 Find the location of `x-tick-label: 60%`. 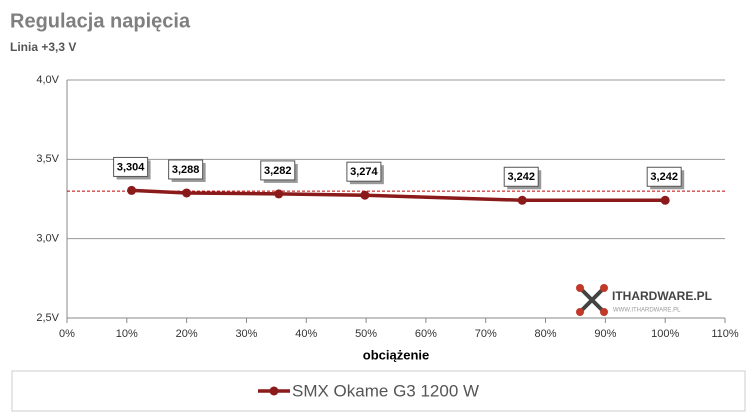

x-tick-label: 60% is located at coordinates (426, 334).